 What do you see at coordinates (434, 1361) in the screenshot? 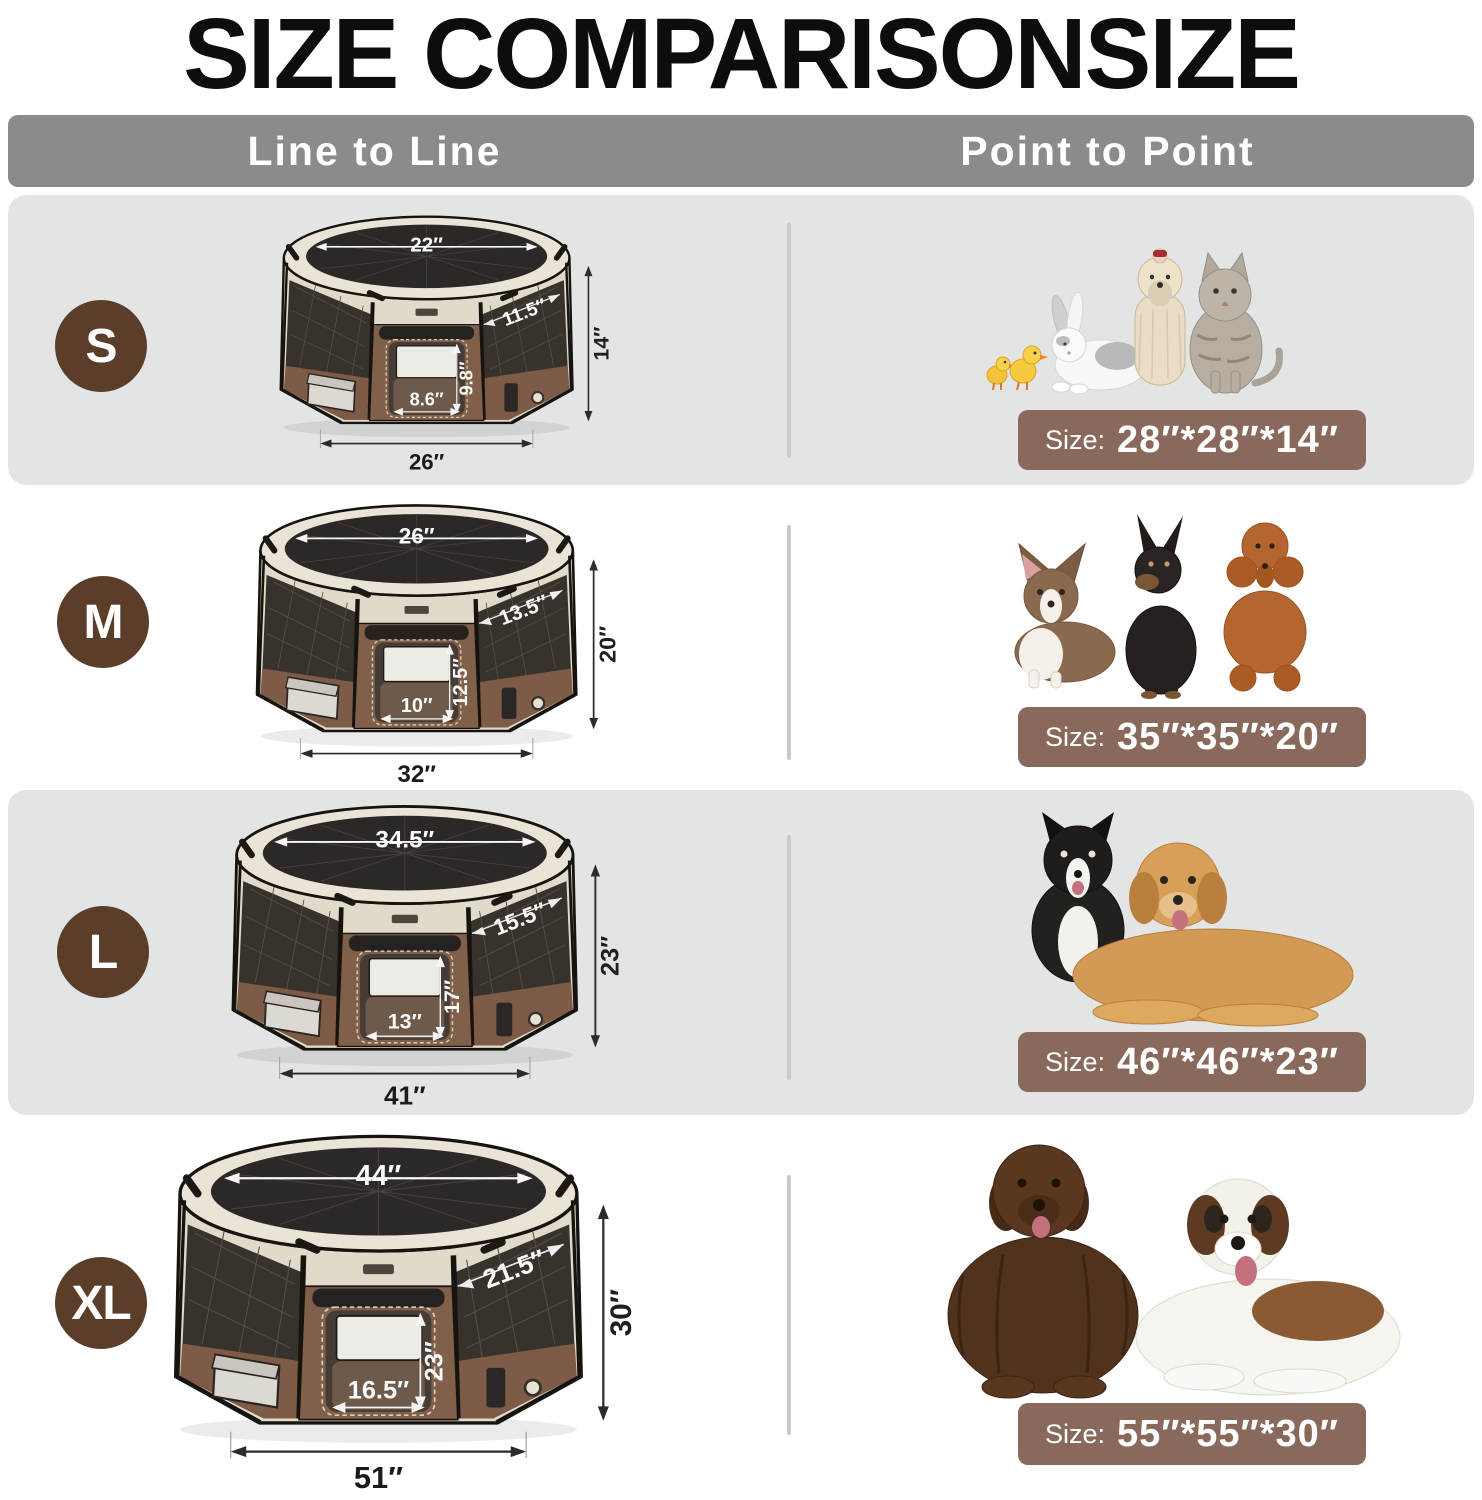
I see `dim-door-height: 23″` at bounding box center [434, 1361].